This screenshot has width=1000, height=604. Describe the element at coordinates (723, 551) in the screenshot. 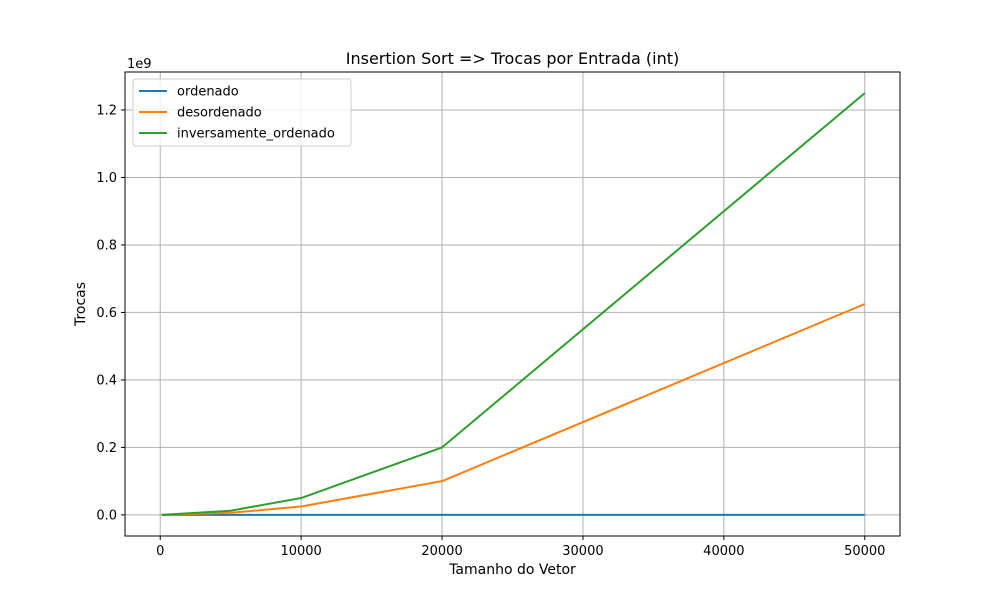

I see `x-tick-label: 40000` at that location.